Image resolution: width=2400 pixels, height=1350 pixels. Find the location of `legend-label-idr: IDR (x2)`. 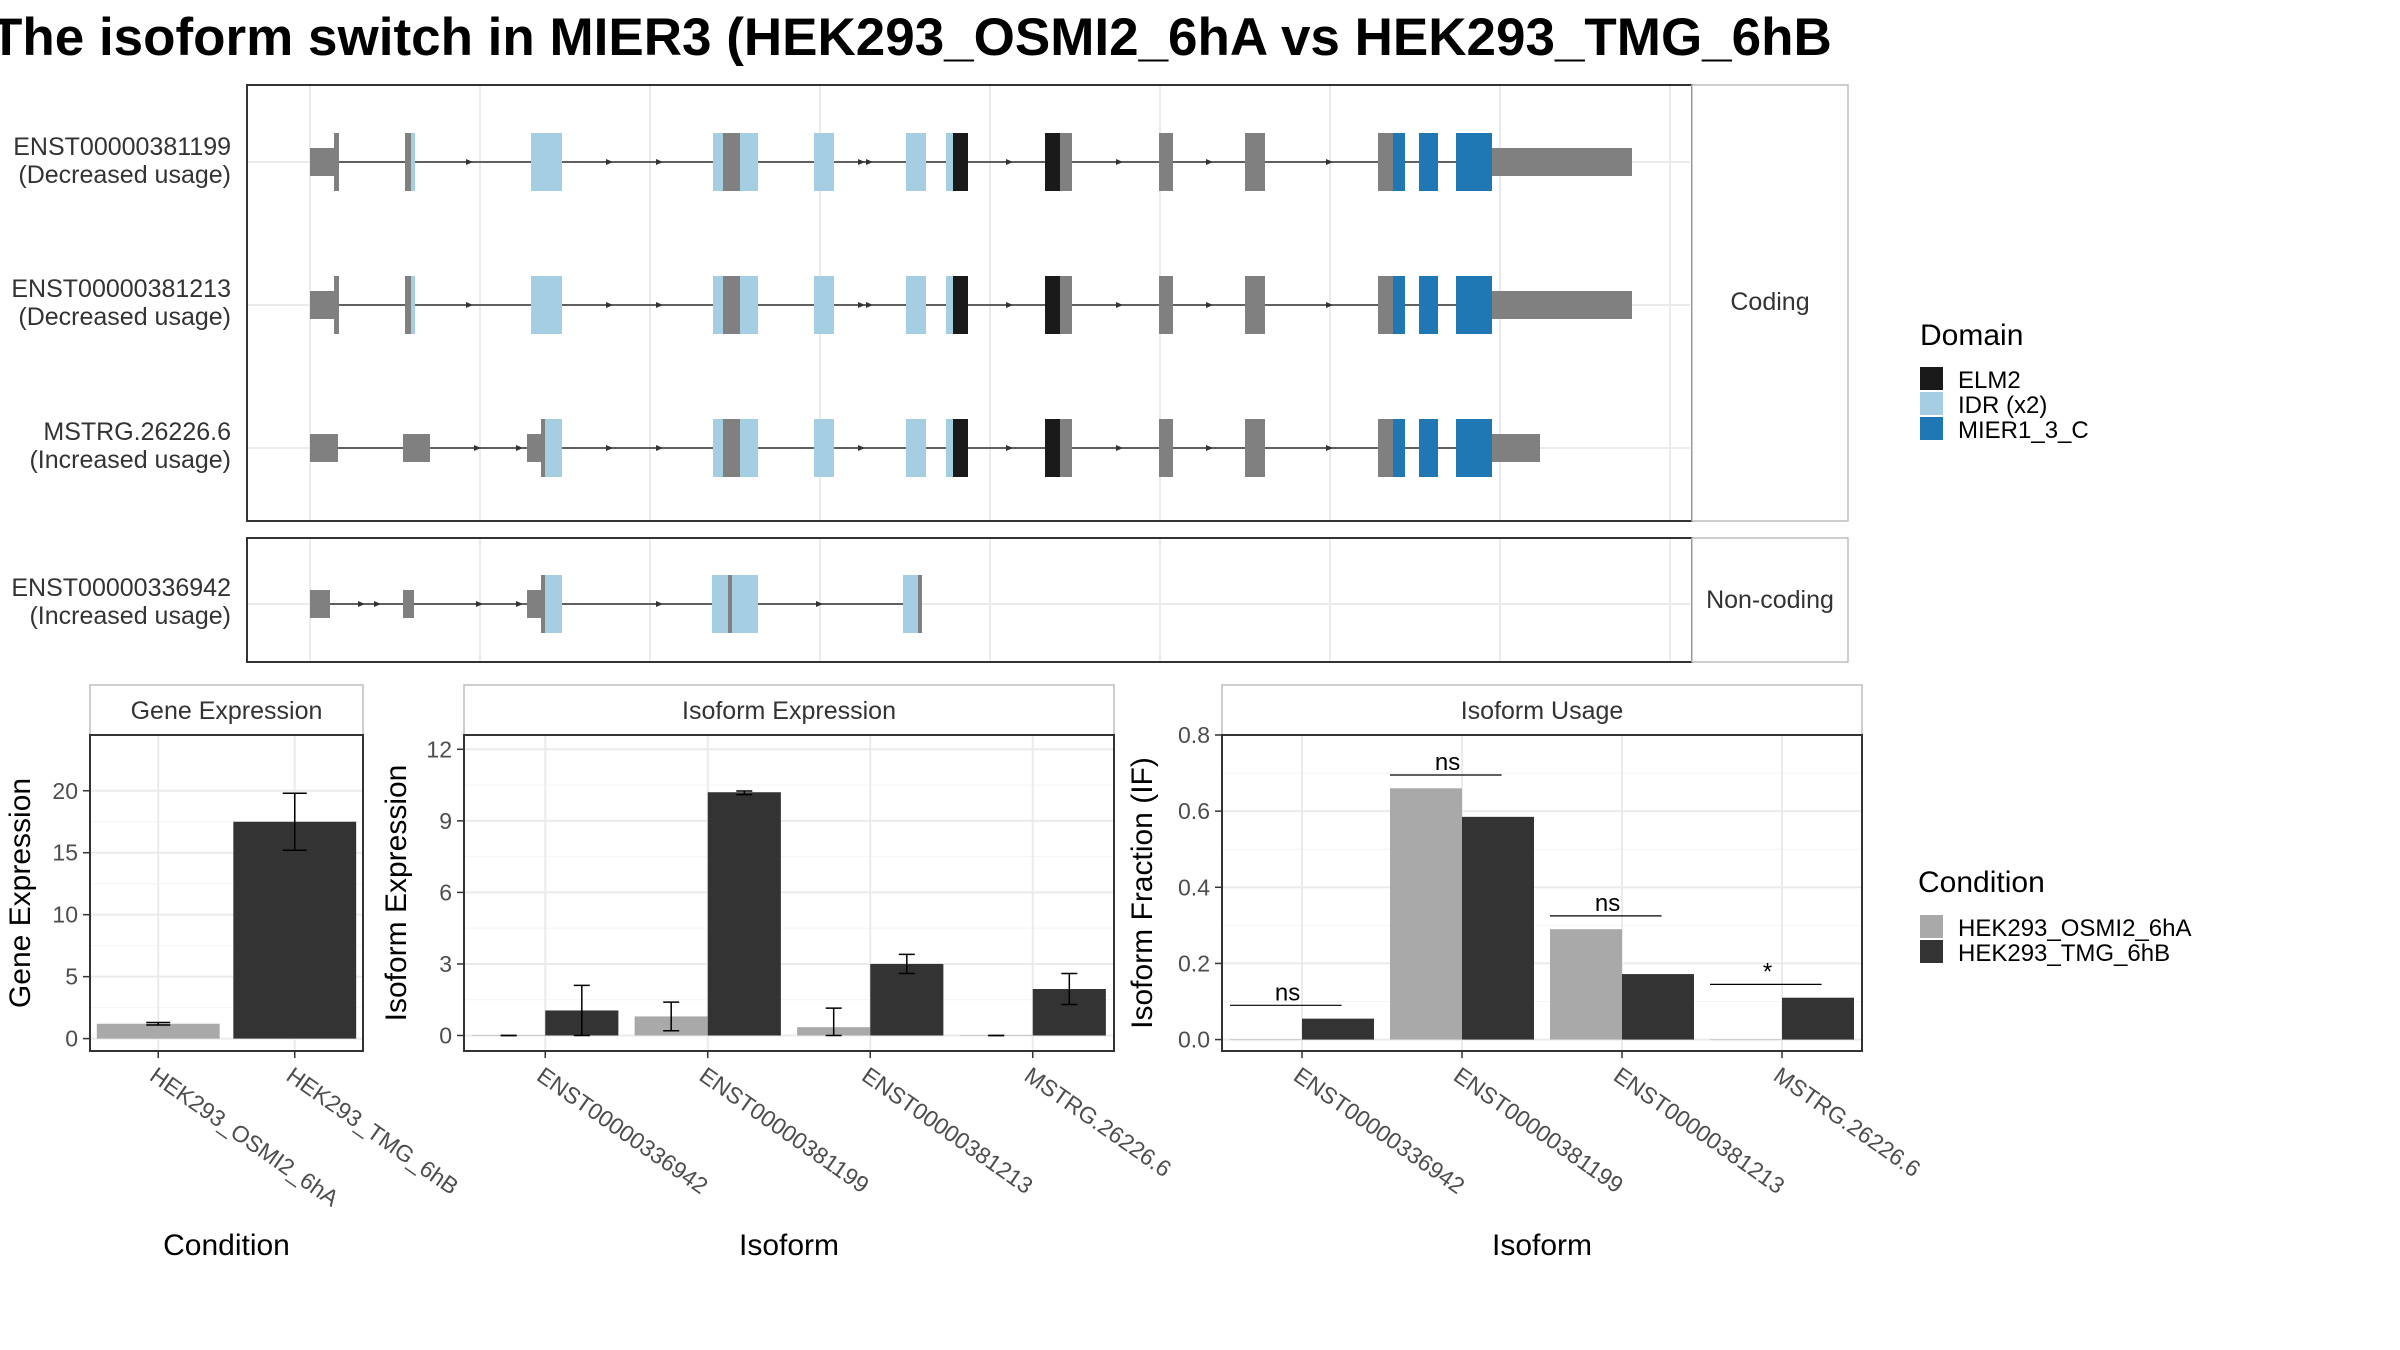

legend-label-idr: IDR (x2) is located at coordinates (2002, 405).